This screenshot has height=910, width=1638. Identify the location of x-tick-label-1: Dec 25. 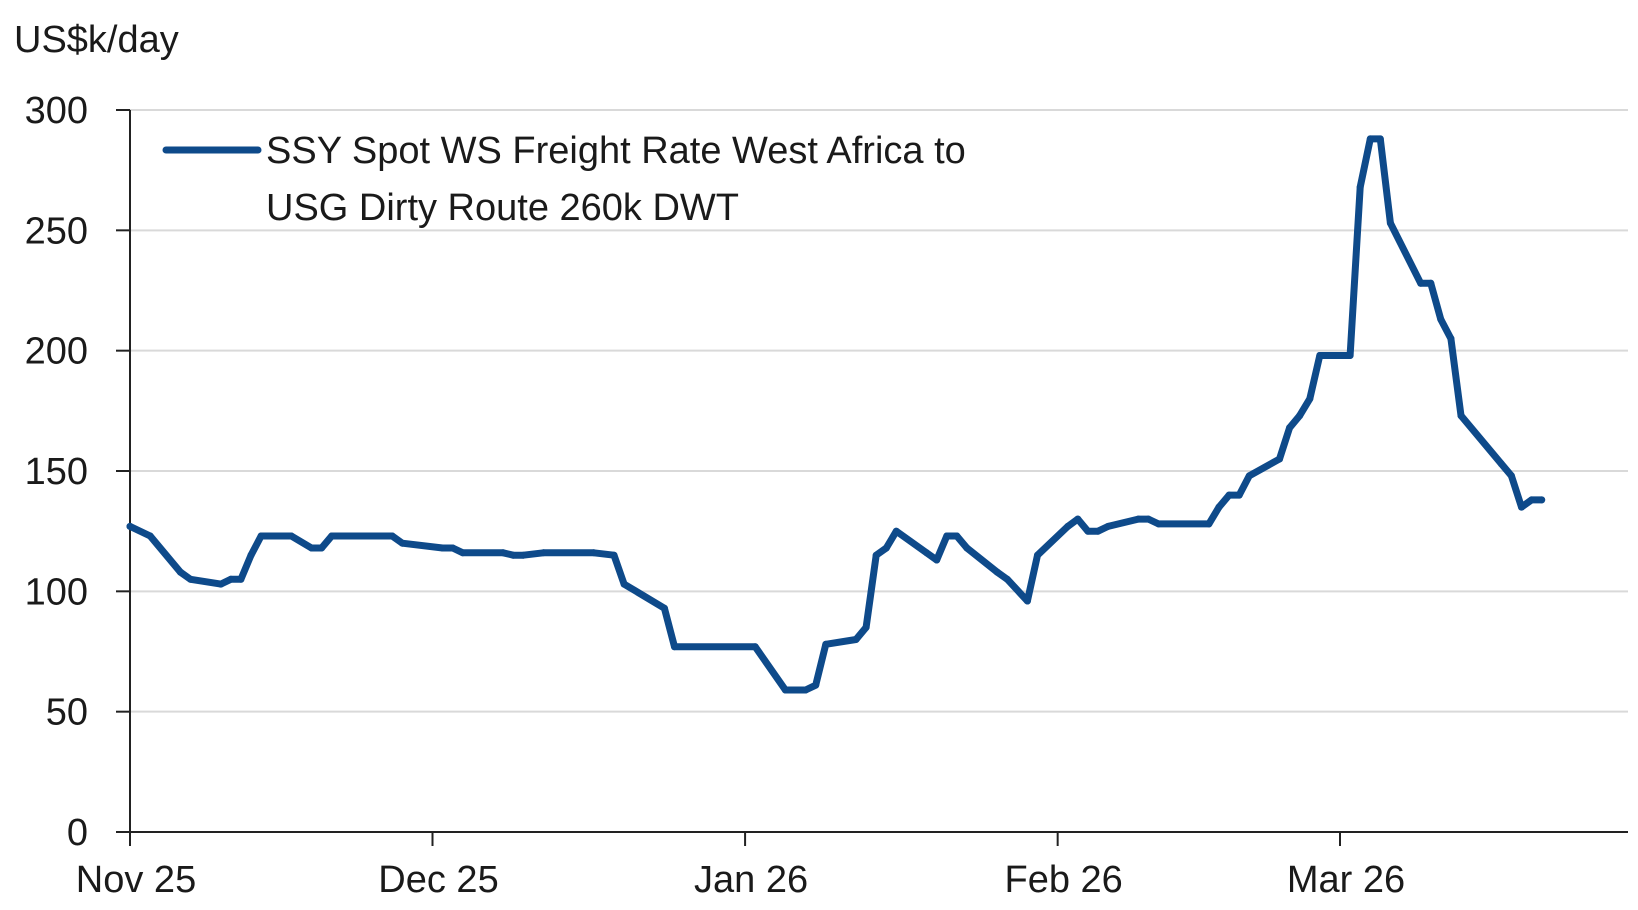
(438, 880).